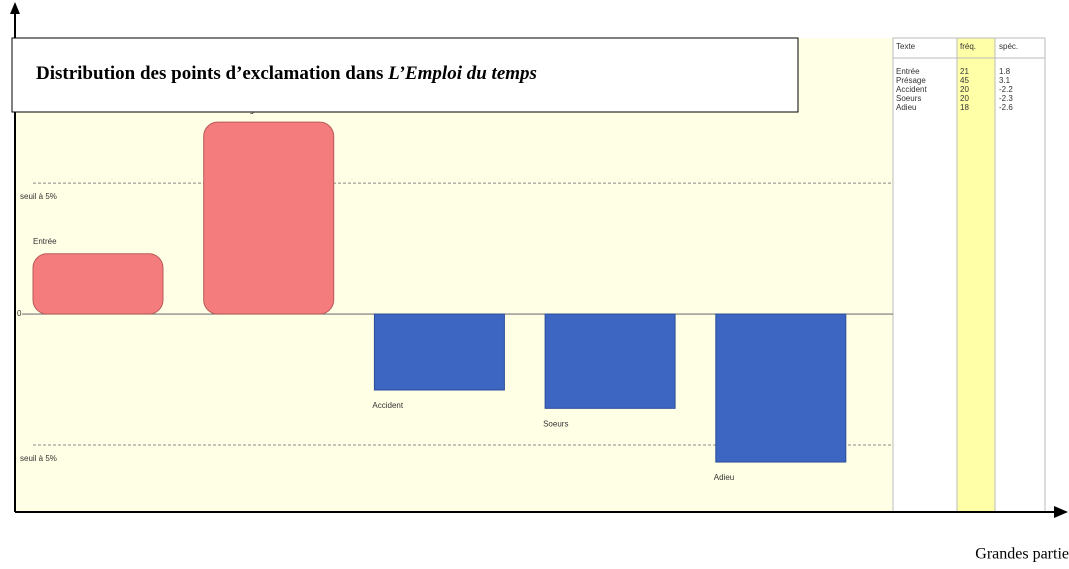  I want to click on table-header: fréq., so click(968, 46).